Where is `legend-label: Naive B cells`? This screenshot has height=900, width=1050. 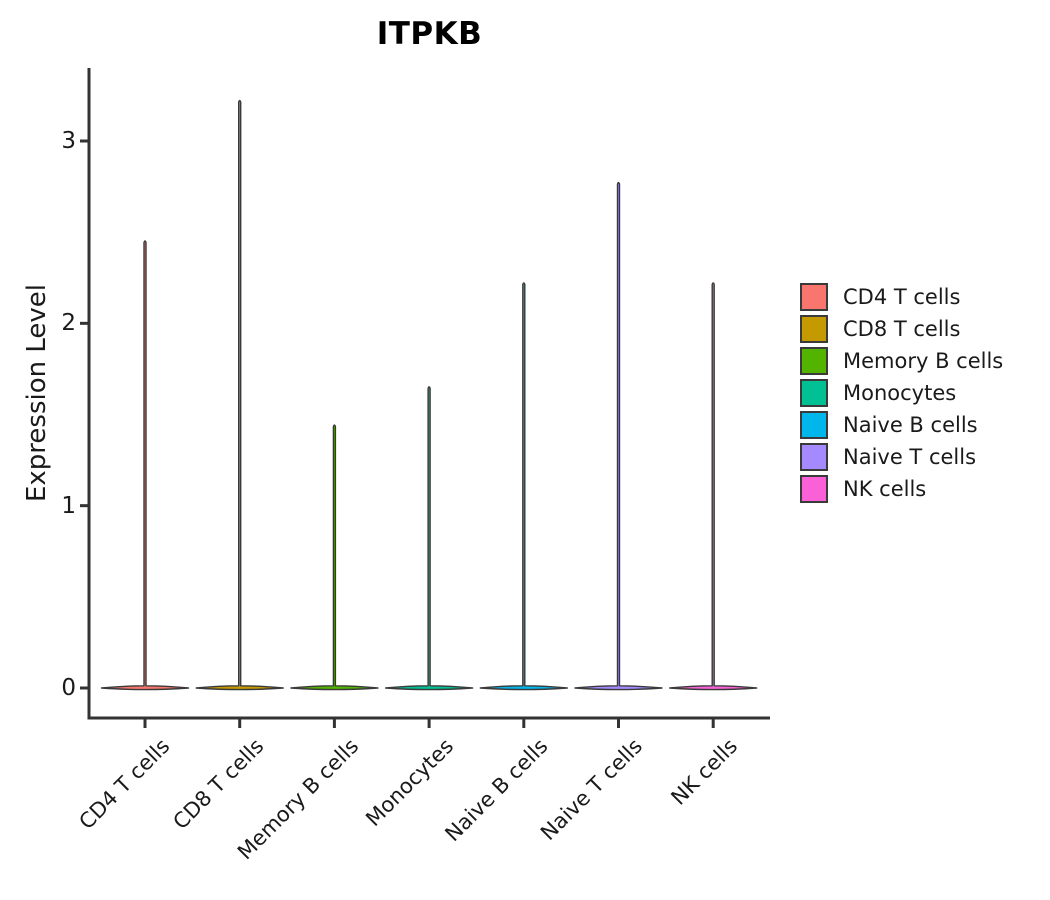
legend-label: Naive B cells is located at coordinates (910, 425).